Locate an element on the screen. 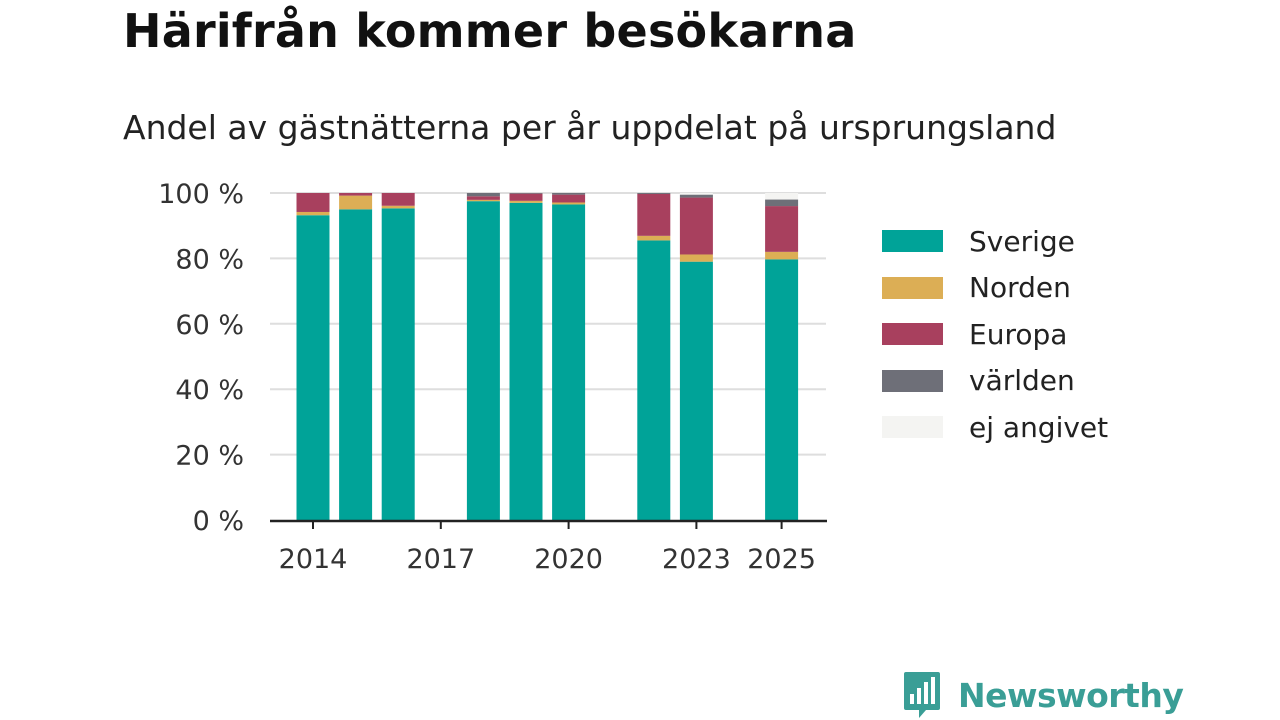 The image size is (1280, 720). newsworthy-logo: Newsworthy is located at coordinates (1043, 695).